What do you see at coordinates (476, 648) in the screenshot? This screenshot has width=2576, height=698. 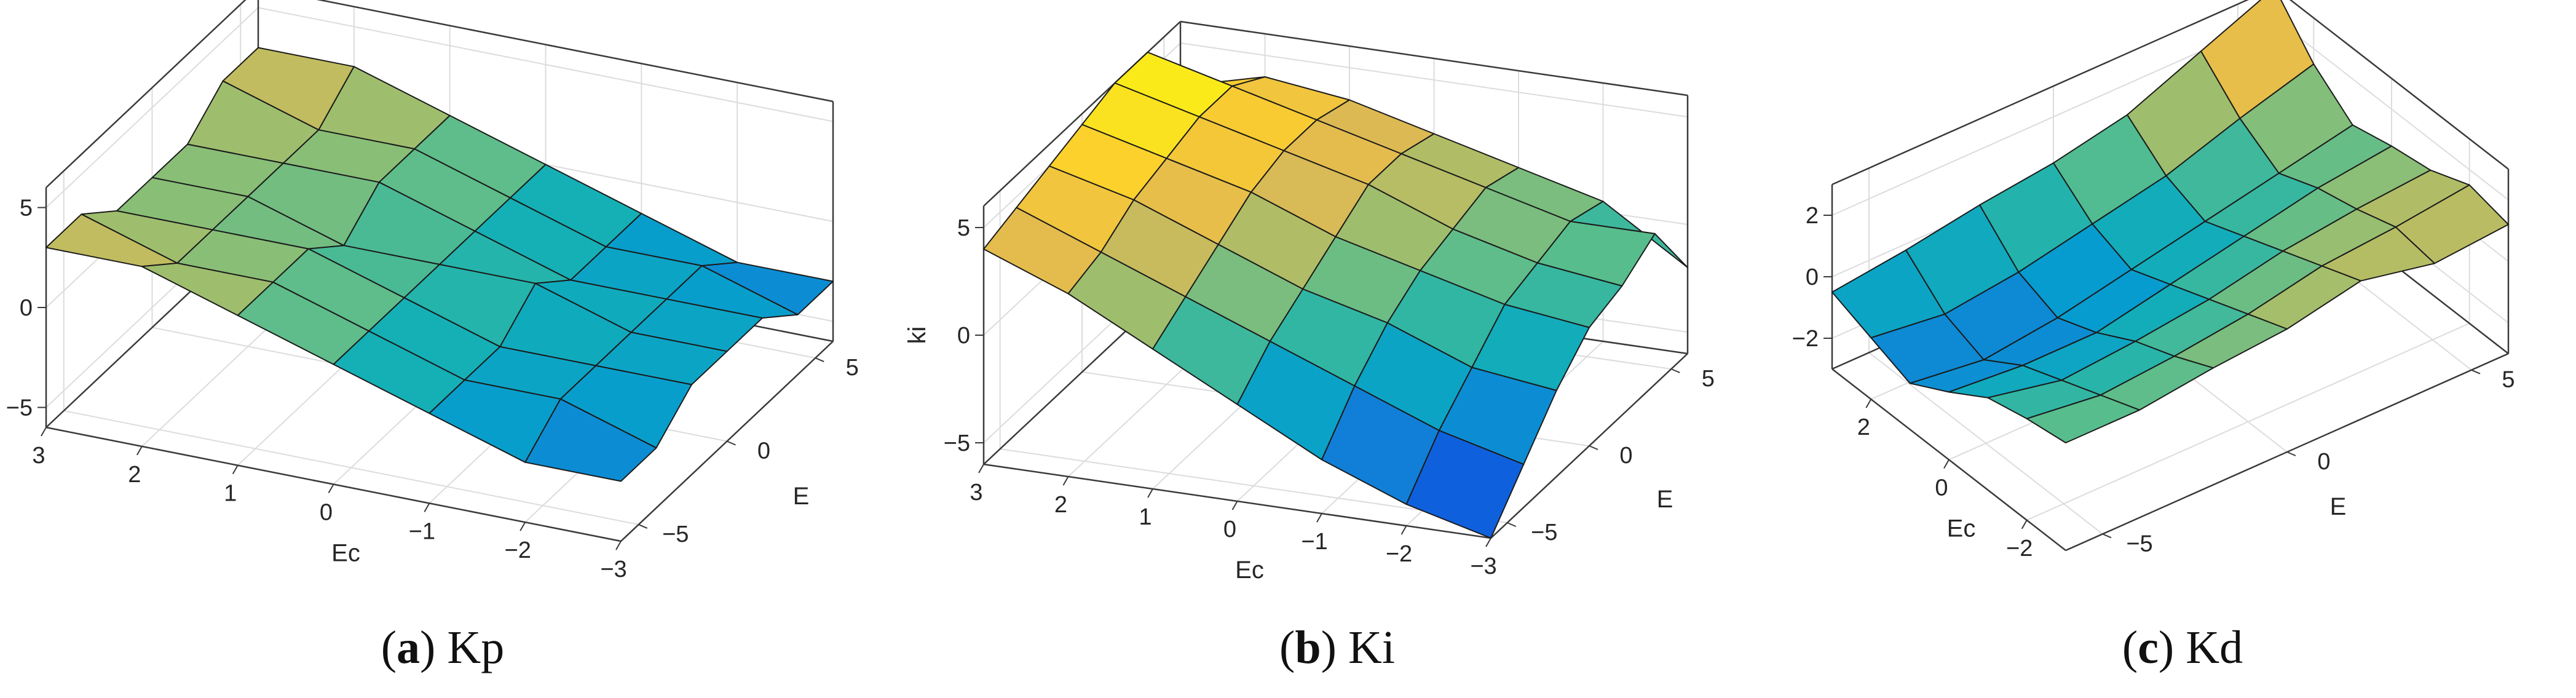 I see `caption-text: Kp` at bounding box center [476, 648].